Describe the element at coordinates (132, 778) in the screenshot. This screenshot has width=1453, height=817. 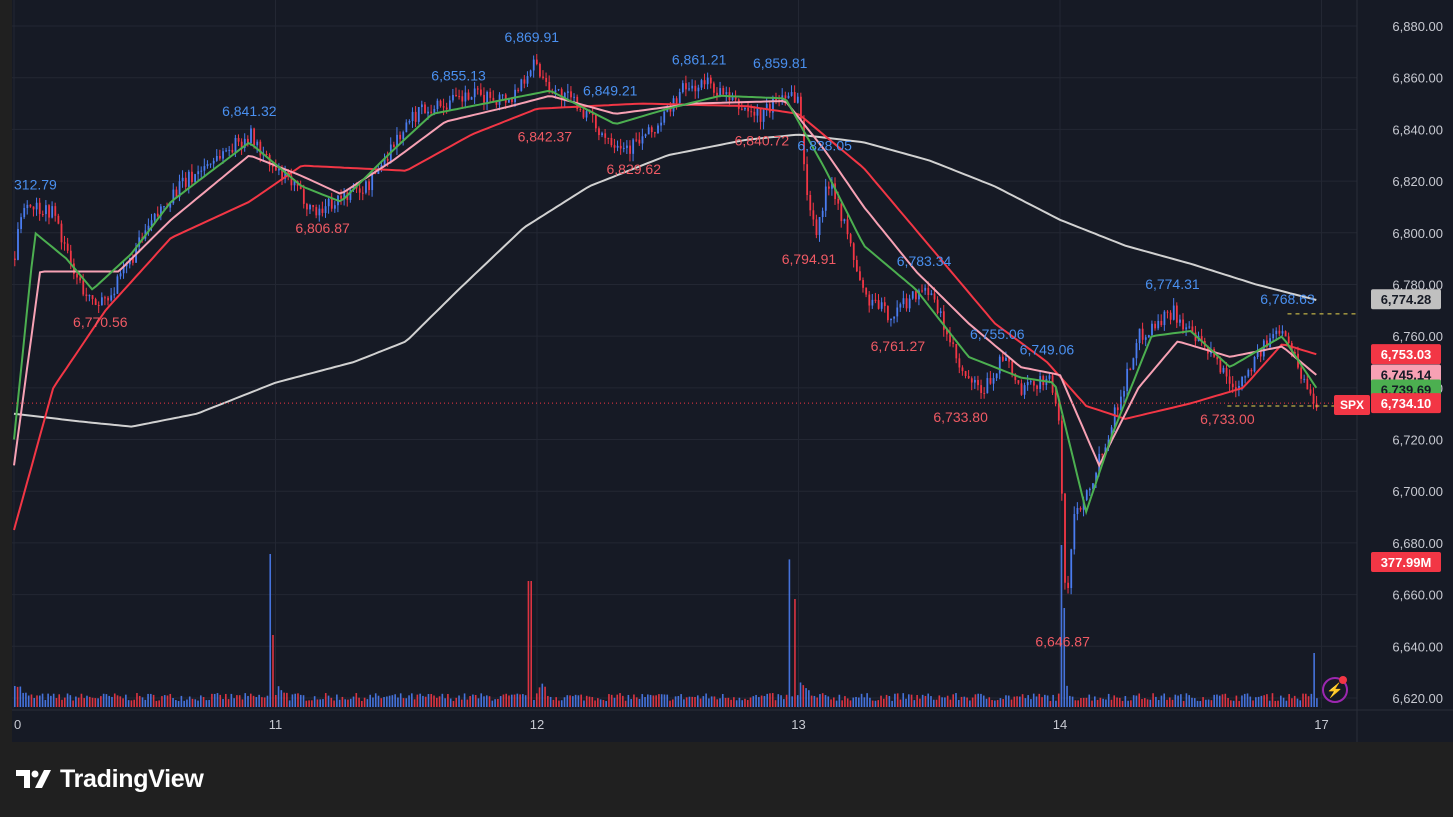
I see `brand-name: TradingView` at that location.